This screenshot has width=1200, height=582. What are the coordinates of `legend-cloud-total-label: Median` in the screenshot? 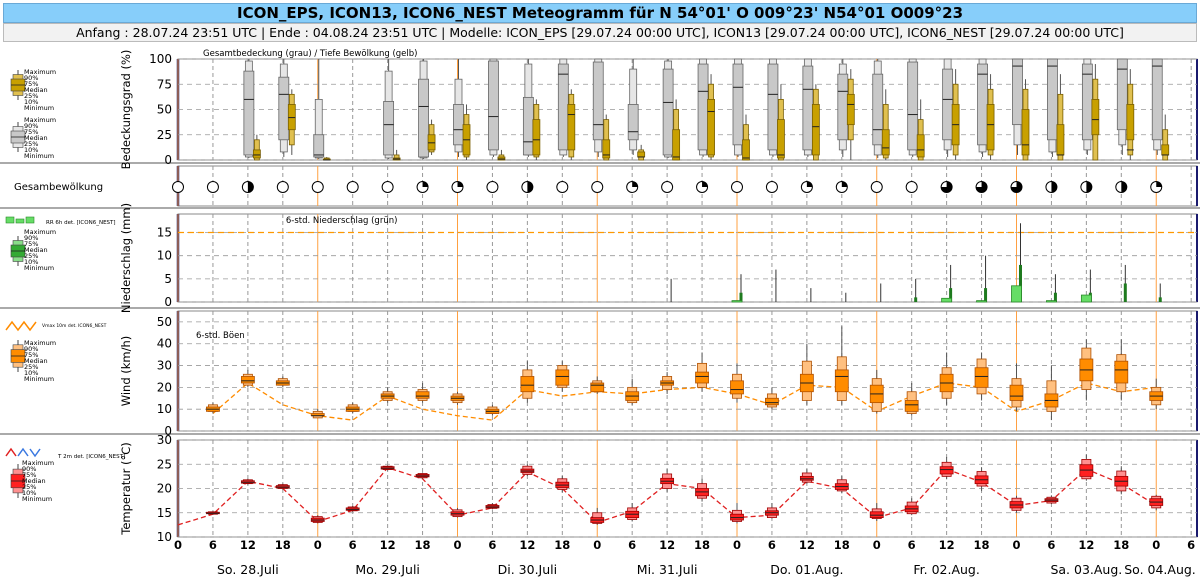 It's located at (36, 138).